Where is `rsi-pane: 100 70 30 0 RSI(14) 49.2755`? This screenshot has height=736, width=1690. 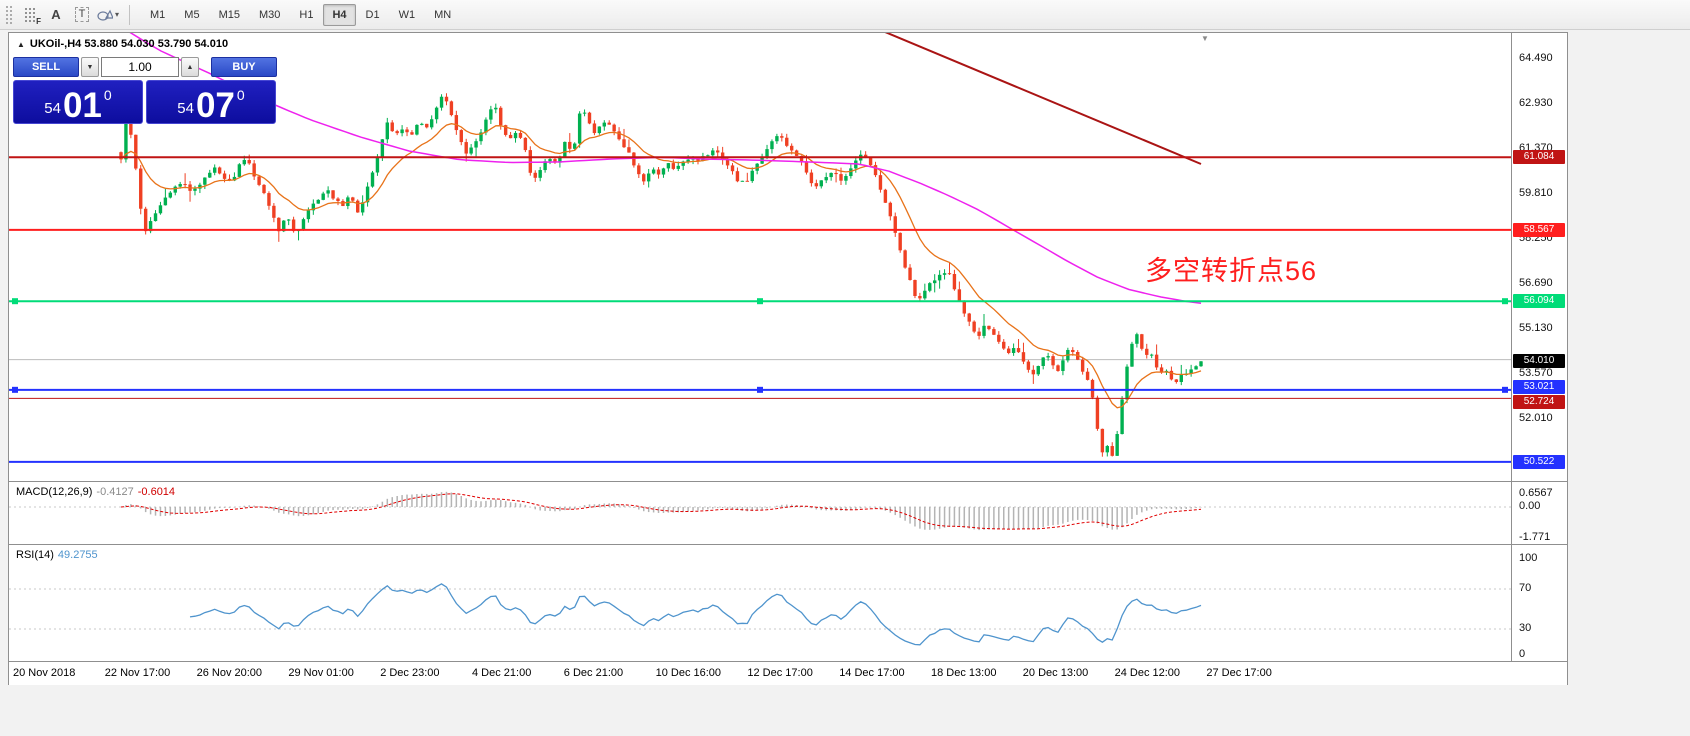 rsi-pane: 100 70 30 0 RSI(14) 49.2755 is located at coordinates (788, 602).